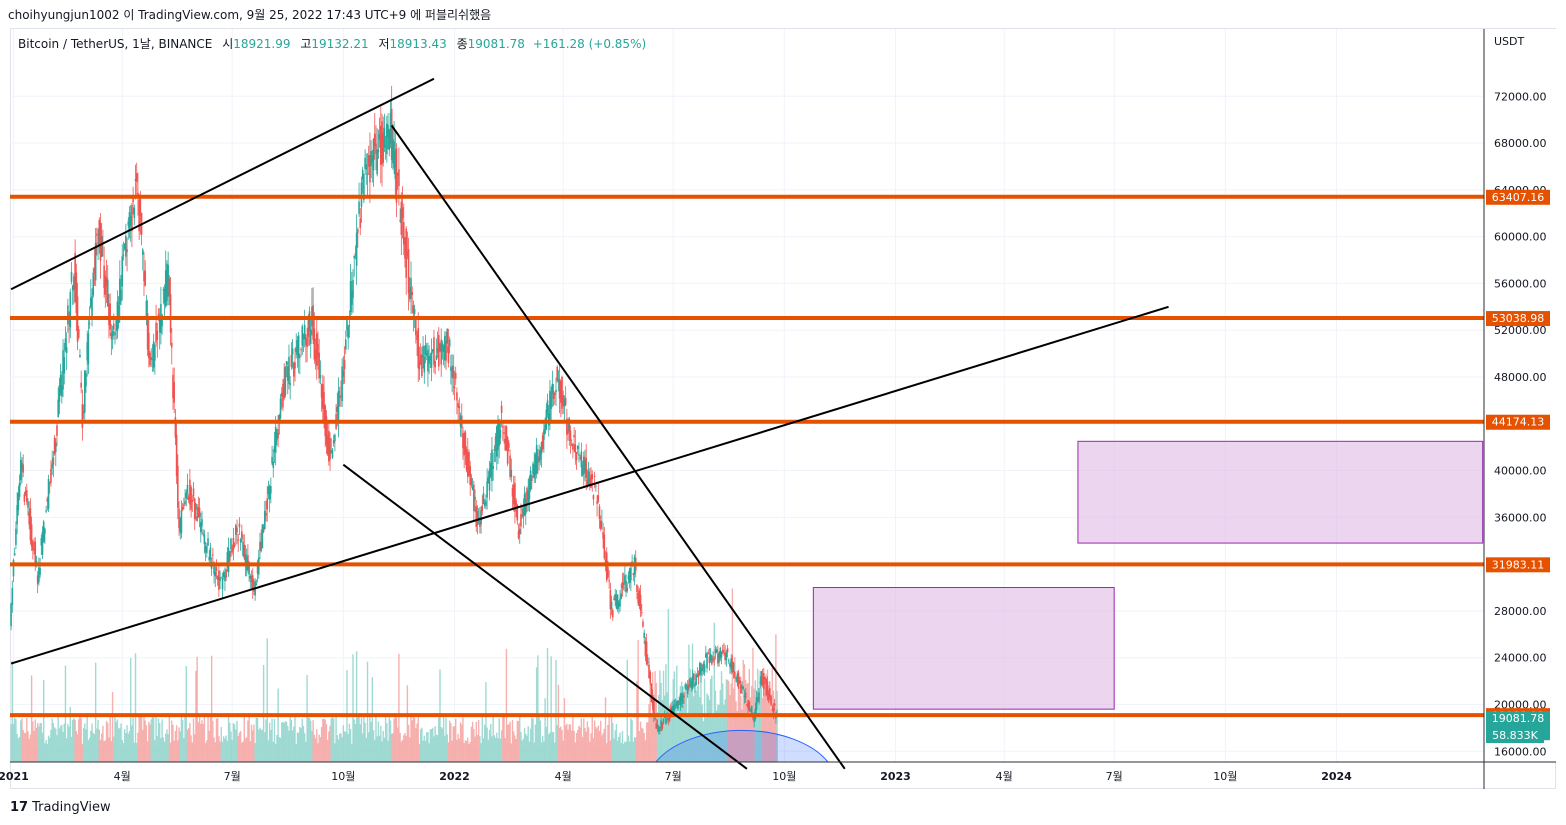 Image resolution: width=1566 pixels, height=825 pixels. Describe the element at coordinates (1515, 735) in the screenshot. I see `volume-badge-label: 58.833K` at that location.